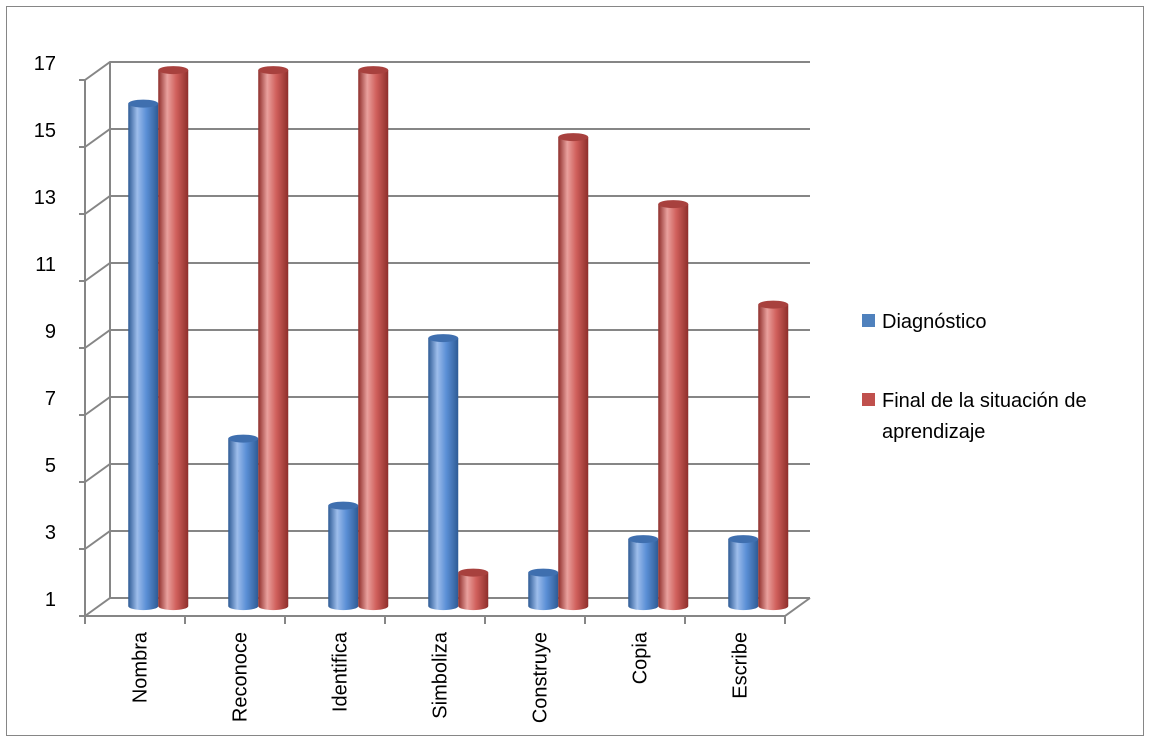 The width and height of the screenshot is (1150, 742). Describe the element at coordinates (50, 399) in the screenshot. I see `y-tick-label: 7` at that location.